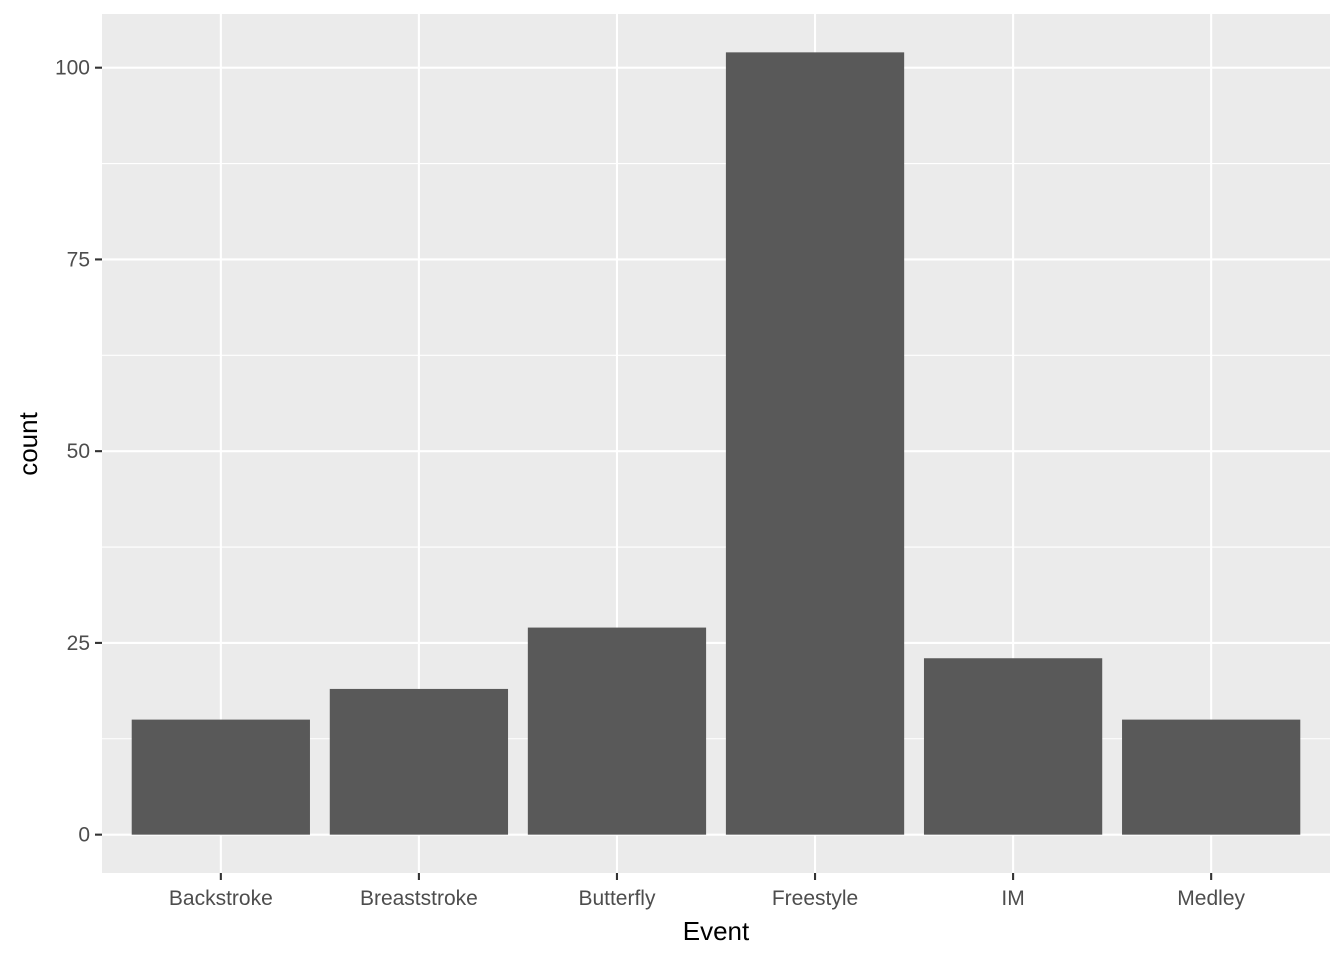  Describe the element at coordinates (78, 451) in the screenshot. I see `y-tick-label: 50` at that location.